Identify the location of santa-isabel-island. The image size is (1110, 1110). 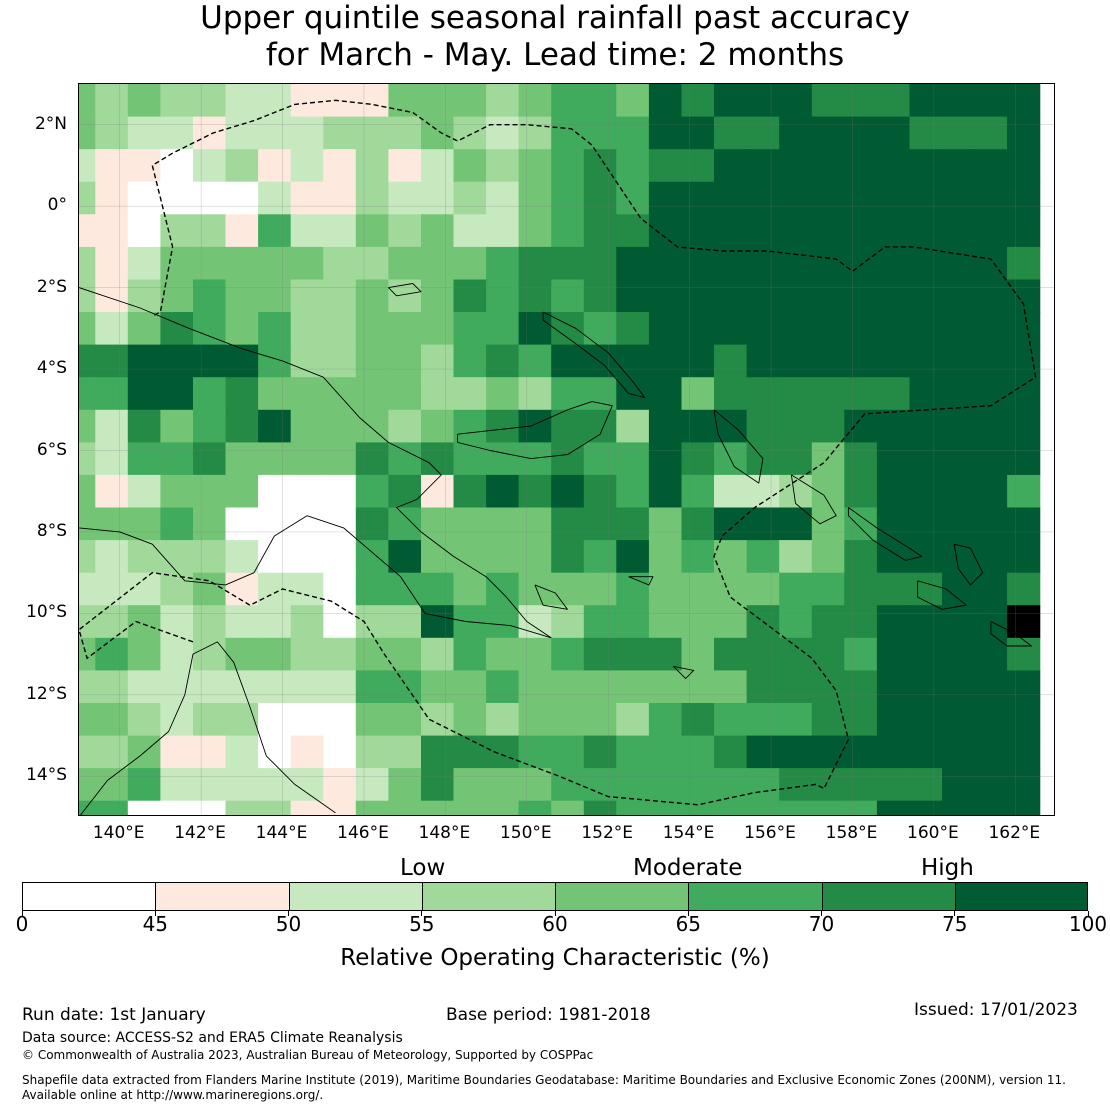
(885, 534).